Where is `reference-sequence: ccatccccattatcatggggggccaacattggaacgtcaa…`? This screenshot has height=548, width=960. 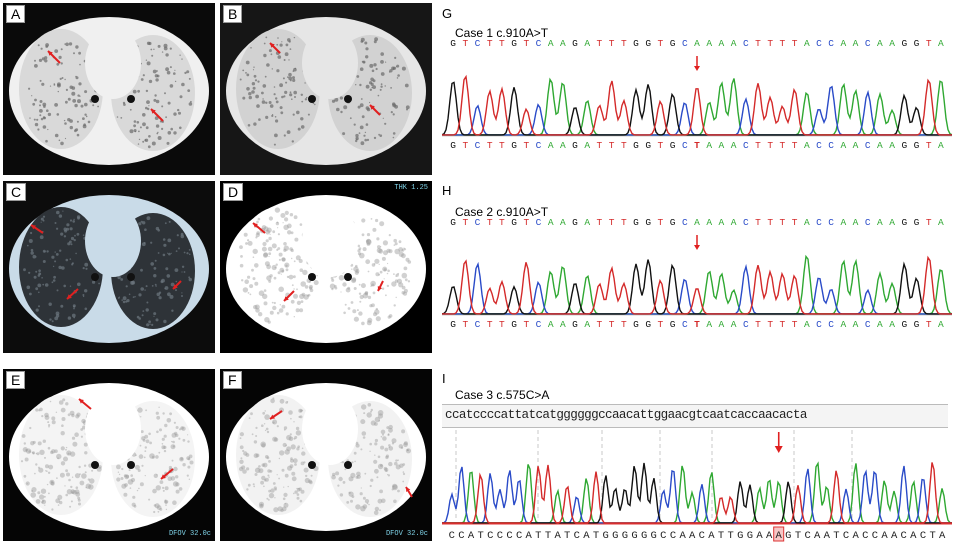
reference-sequence: ccatccccattatcatggggggccaacattggaacgtcaa… is located at coordinates (626, 415).